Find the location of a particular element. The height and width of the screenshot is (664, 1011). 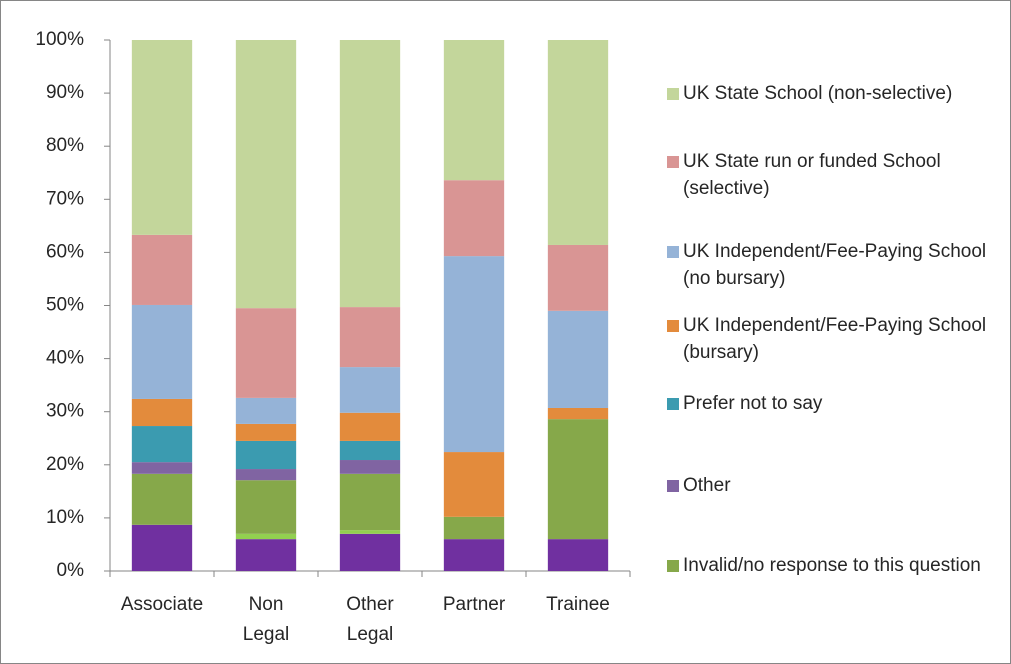

y-tick-label: 90% is located at coordinates (65, 92).